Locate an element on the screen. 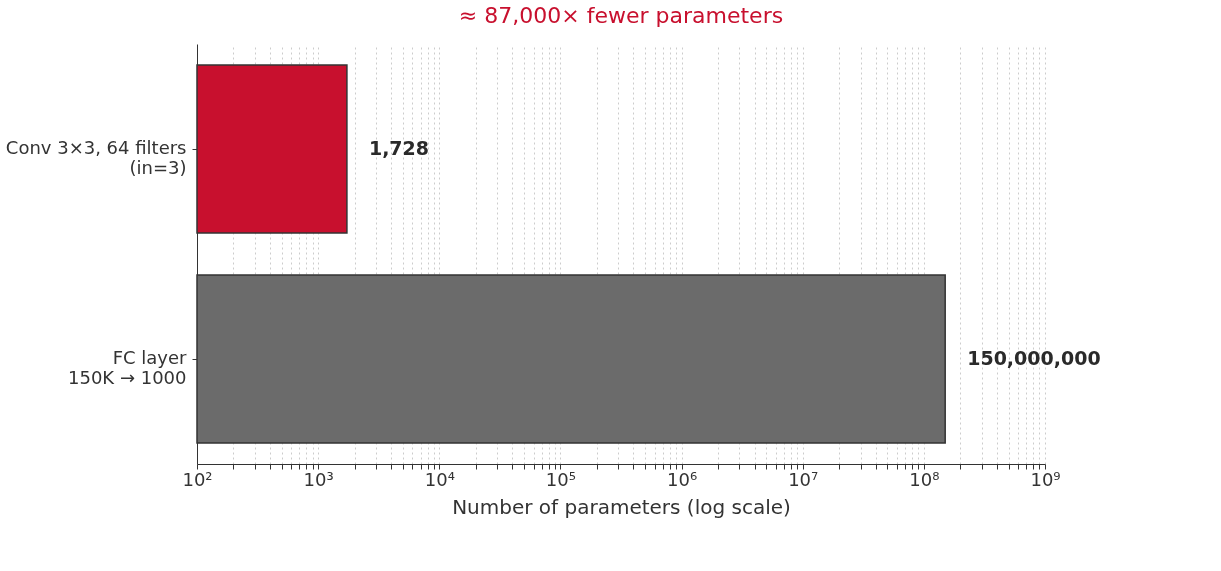  x-tick-label: 10⁹ is located at coordinates (1045, 479).